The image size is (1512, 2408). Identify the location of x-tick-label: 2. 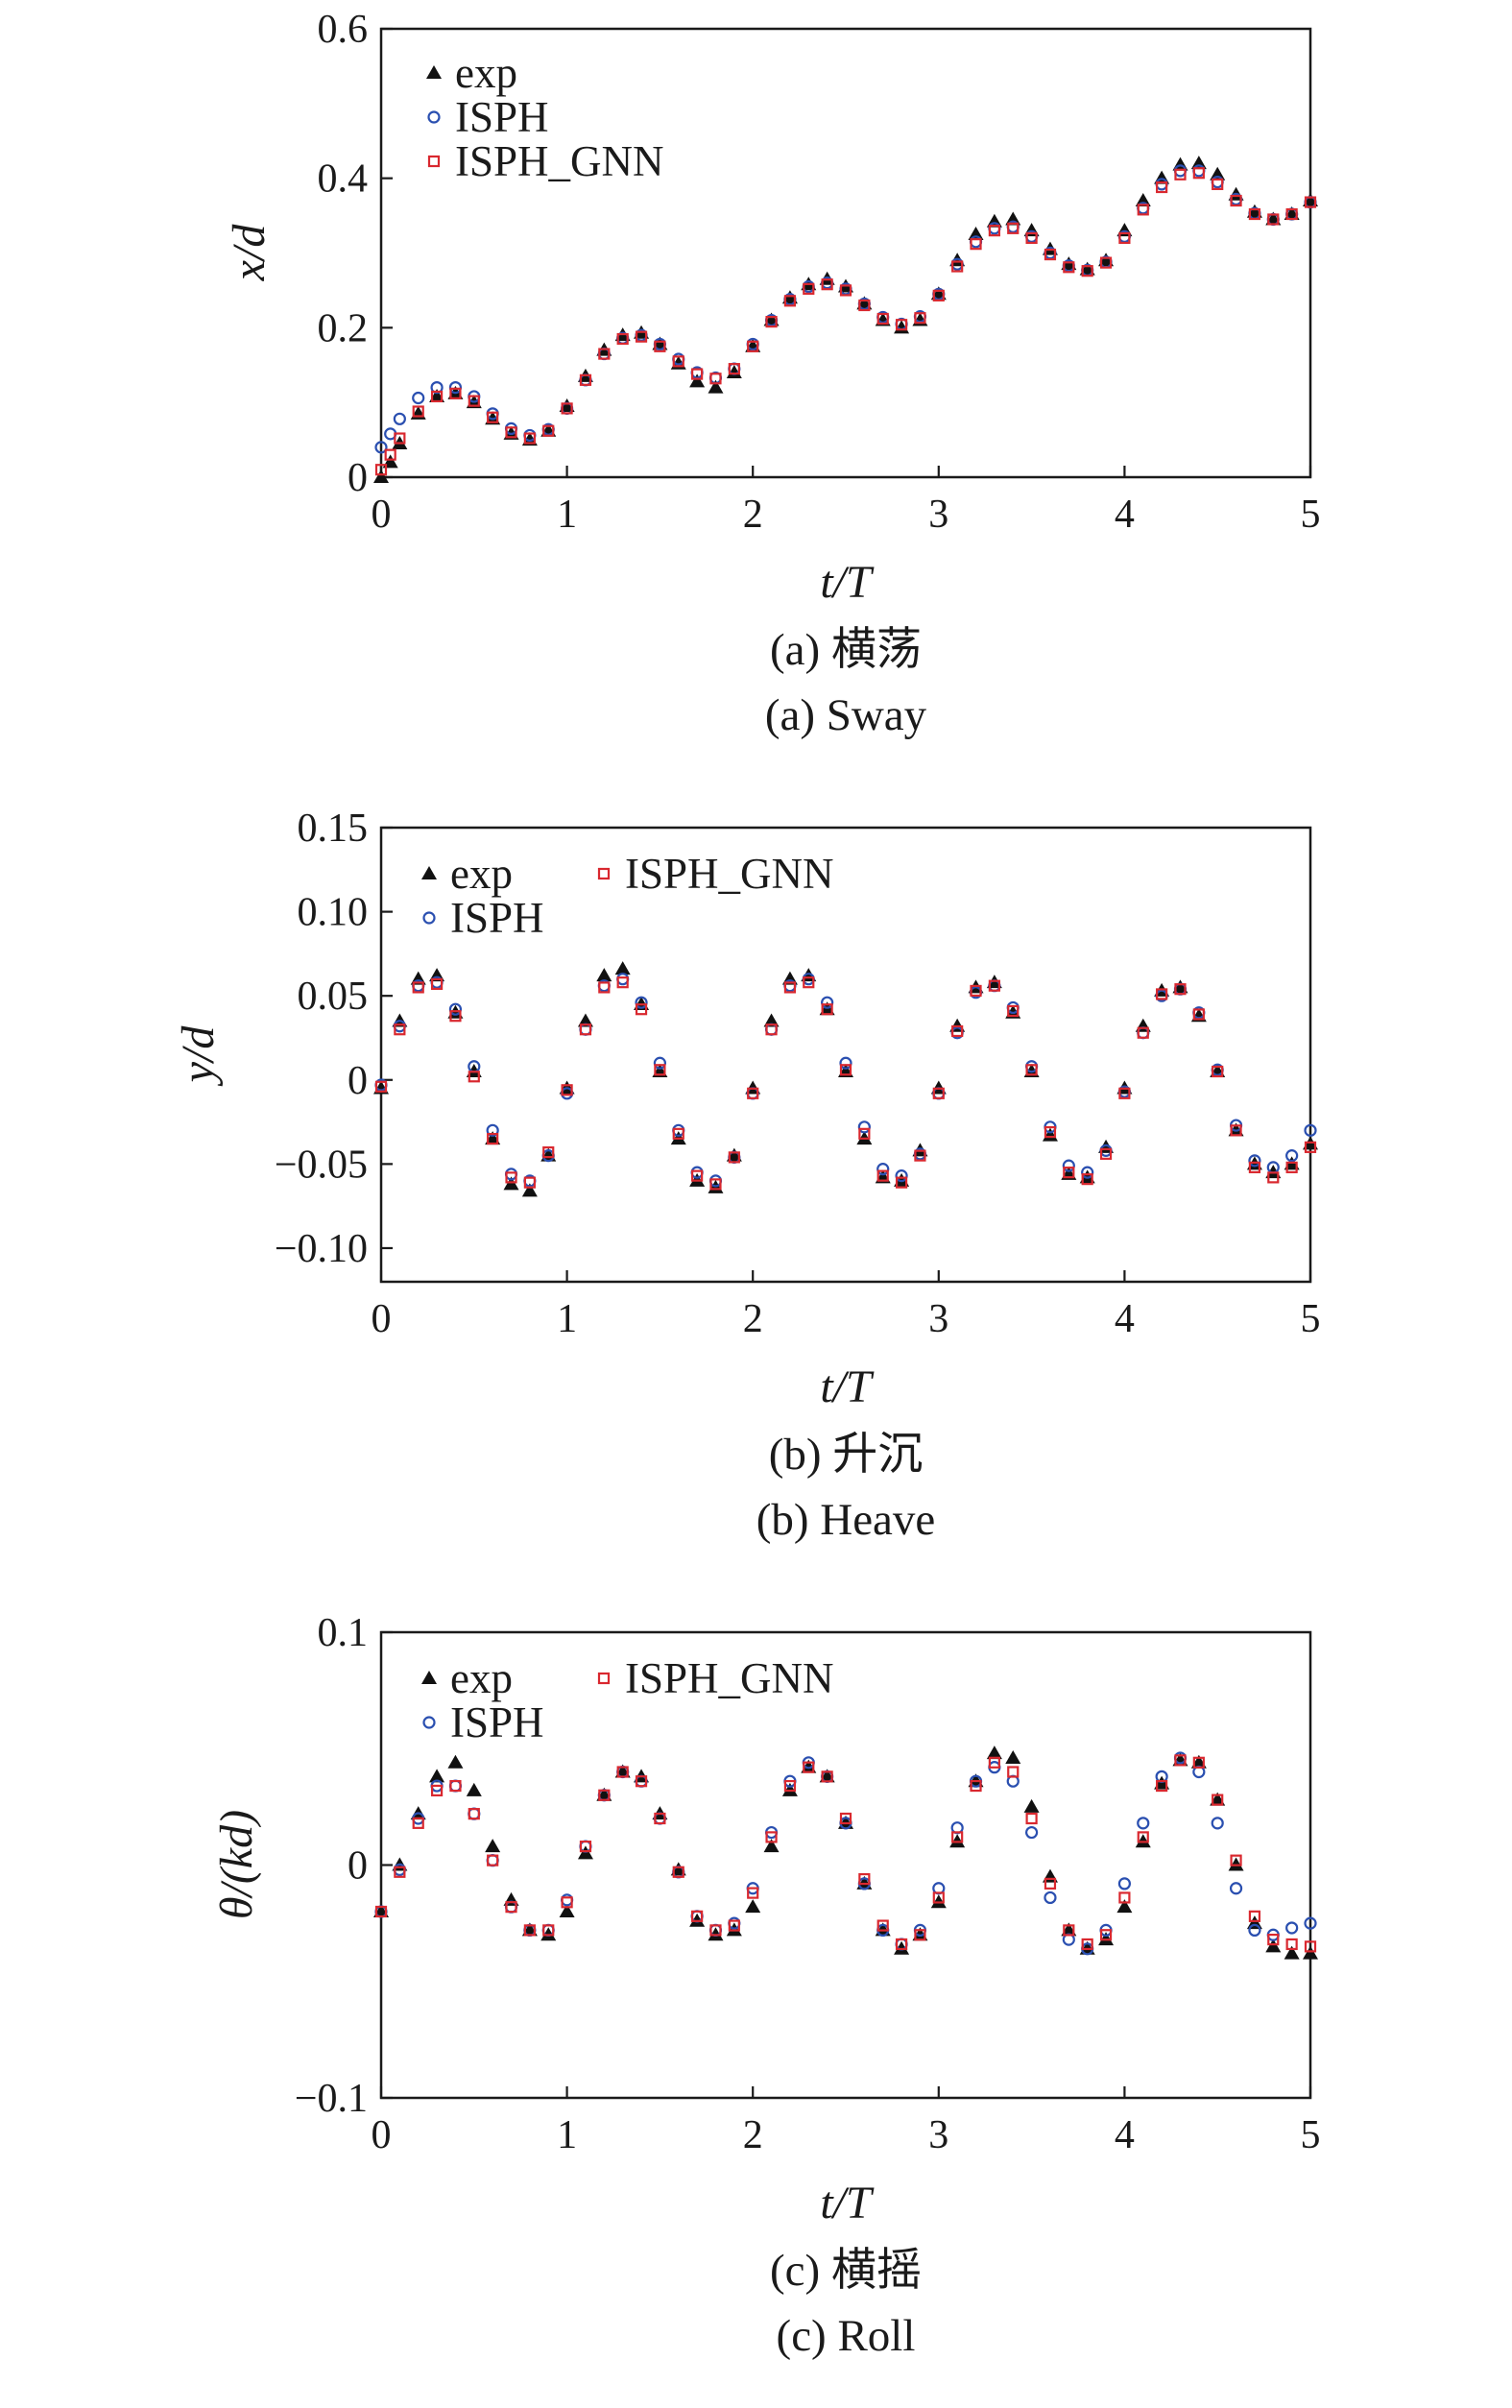
(753, 515).